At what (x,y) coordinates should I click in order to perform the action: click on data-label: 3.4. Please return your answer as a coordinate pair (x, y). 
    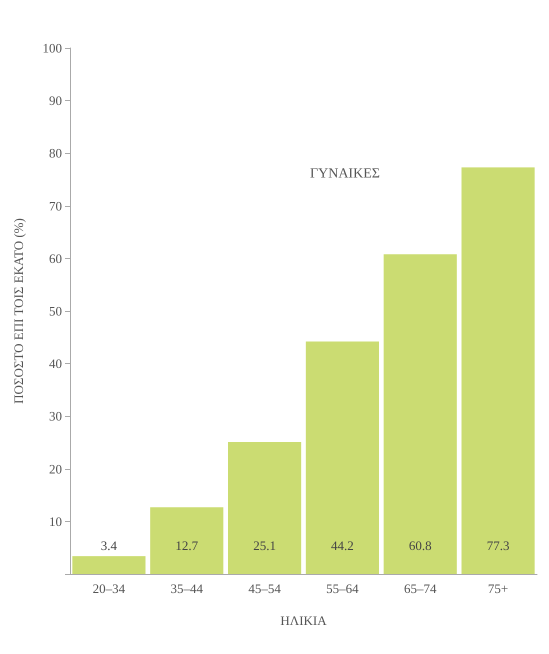
    Looking at the image, I should click on (109, 545).